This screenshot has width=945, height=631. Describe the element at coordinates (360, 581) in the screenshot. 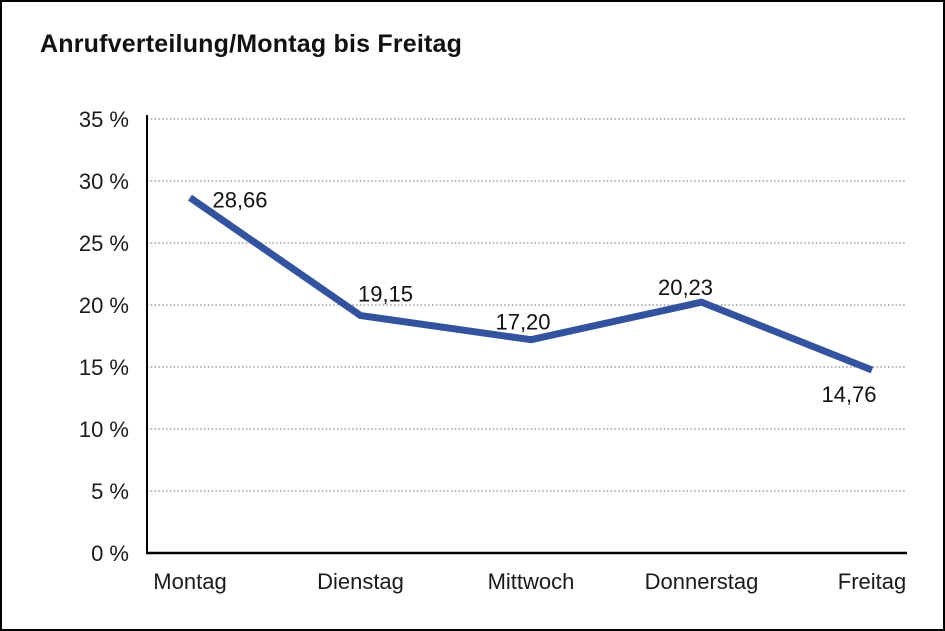

I see `x-category-label: Dienstag` at that location.